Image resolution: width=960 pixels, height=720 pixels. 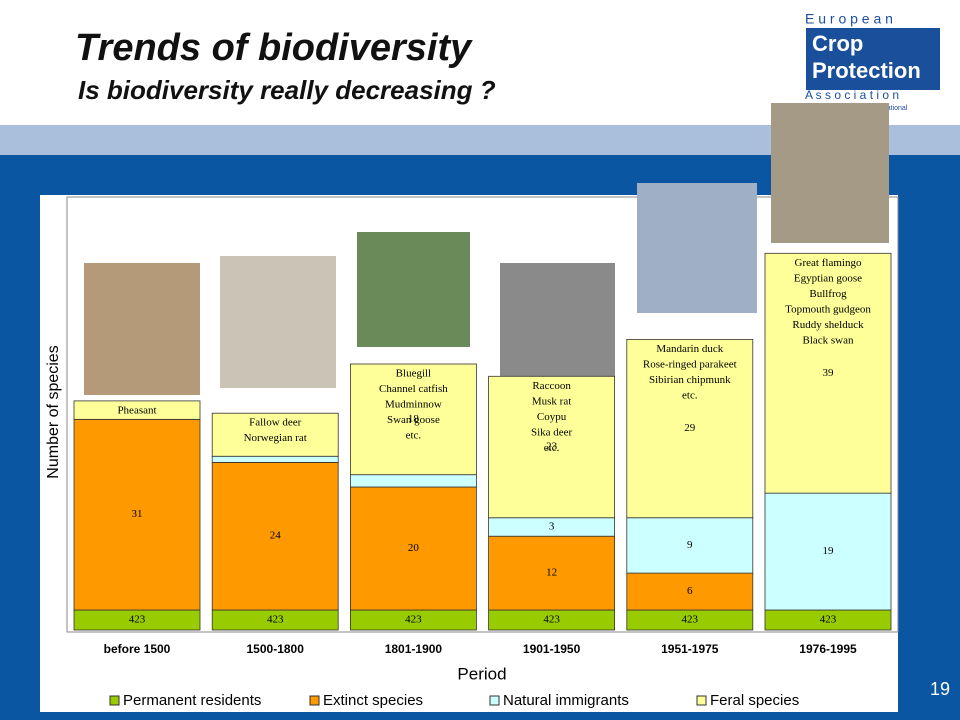 I want to click on value-label: 29, so click(x=690, y=428).